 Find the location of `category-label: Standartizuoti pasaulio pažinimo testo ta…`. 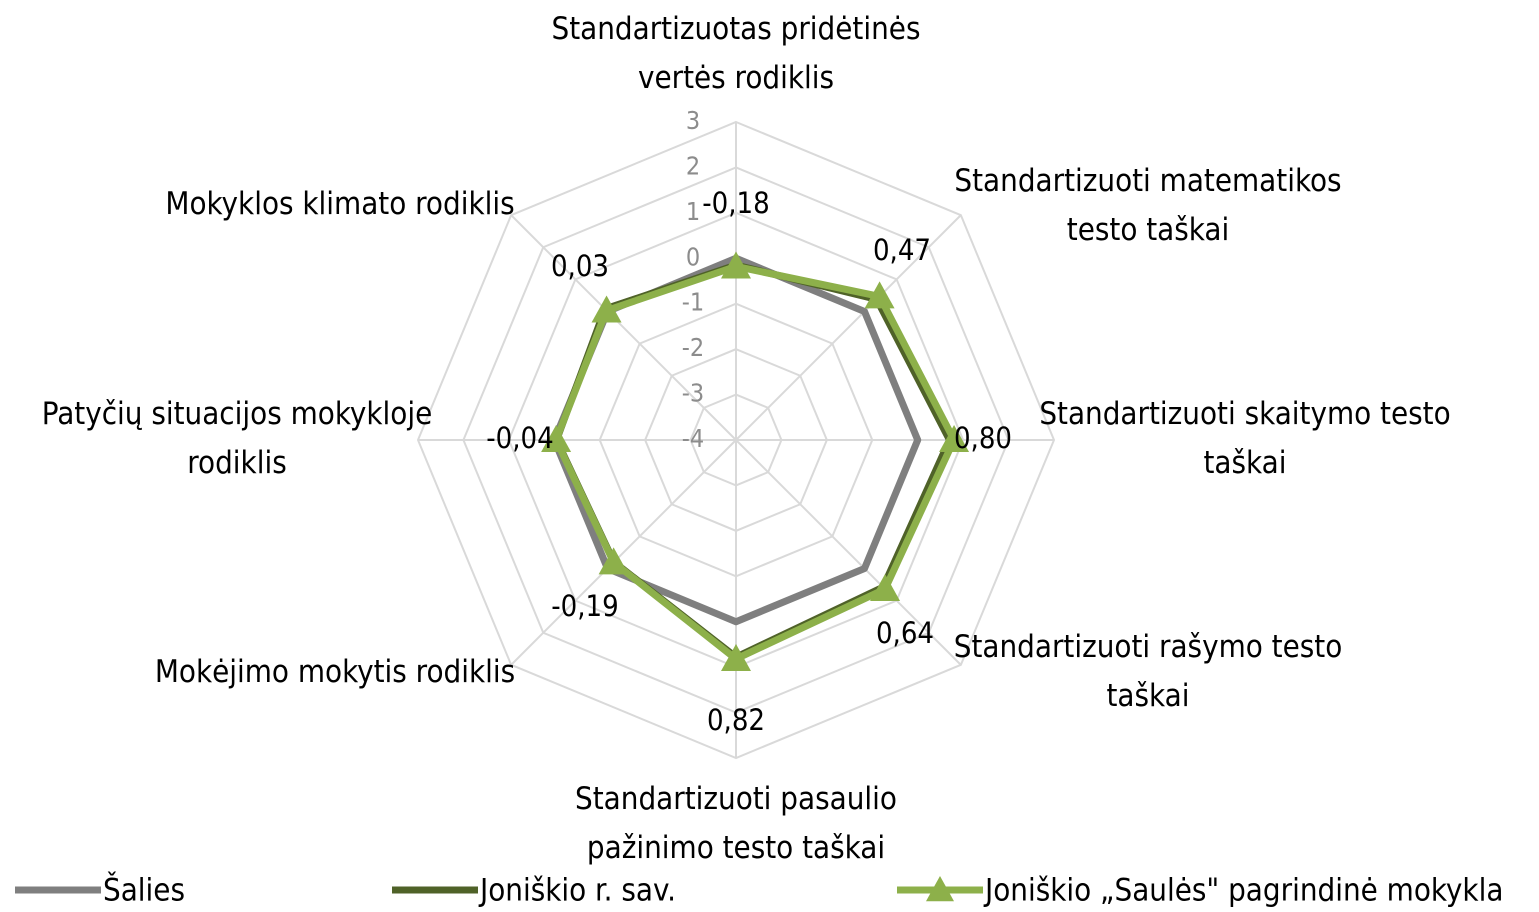

category-label: Standartizuoti pasaulio pažinimo testo ta… is located at coordinates (736, 823).